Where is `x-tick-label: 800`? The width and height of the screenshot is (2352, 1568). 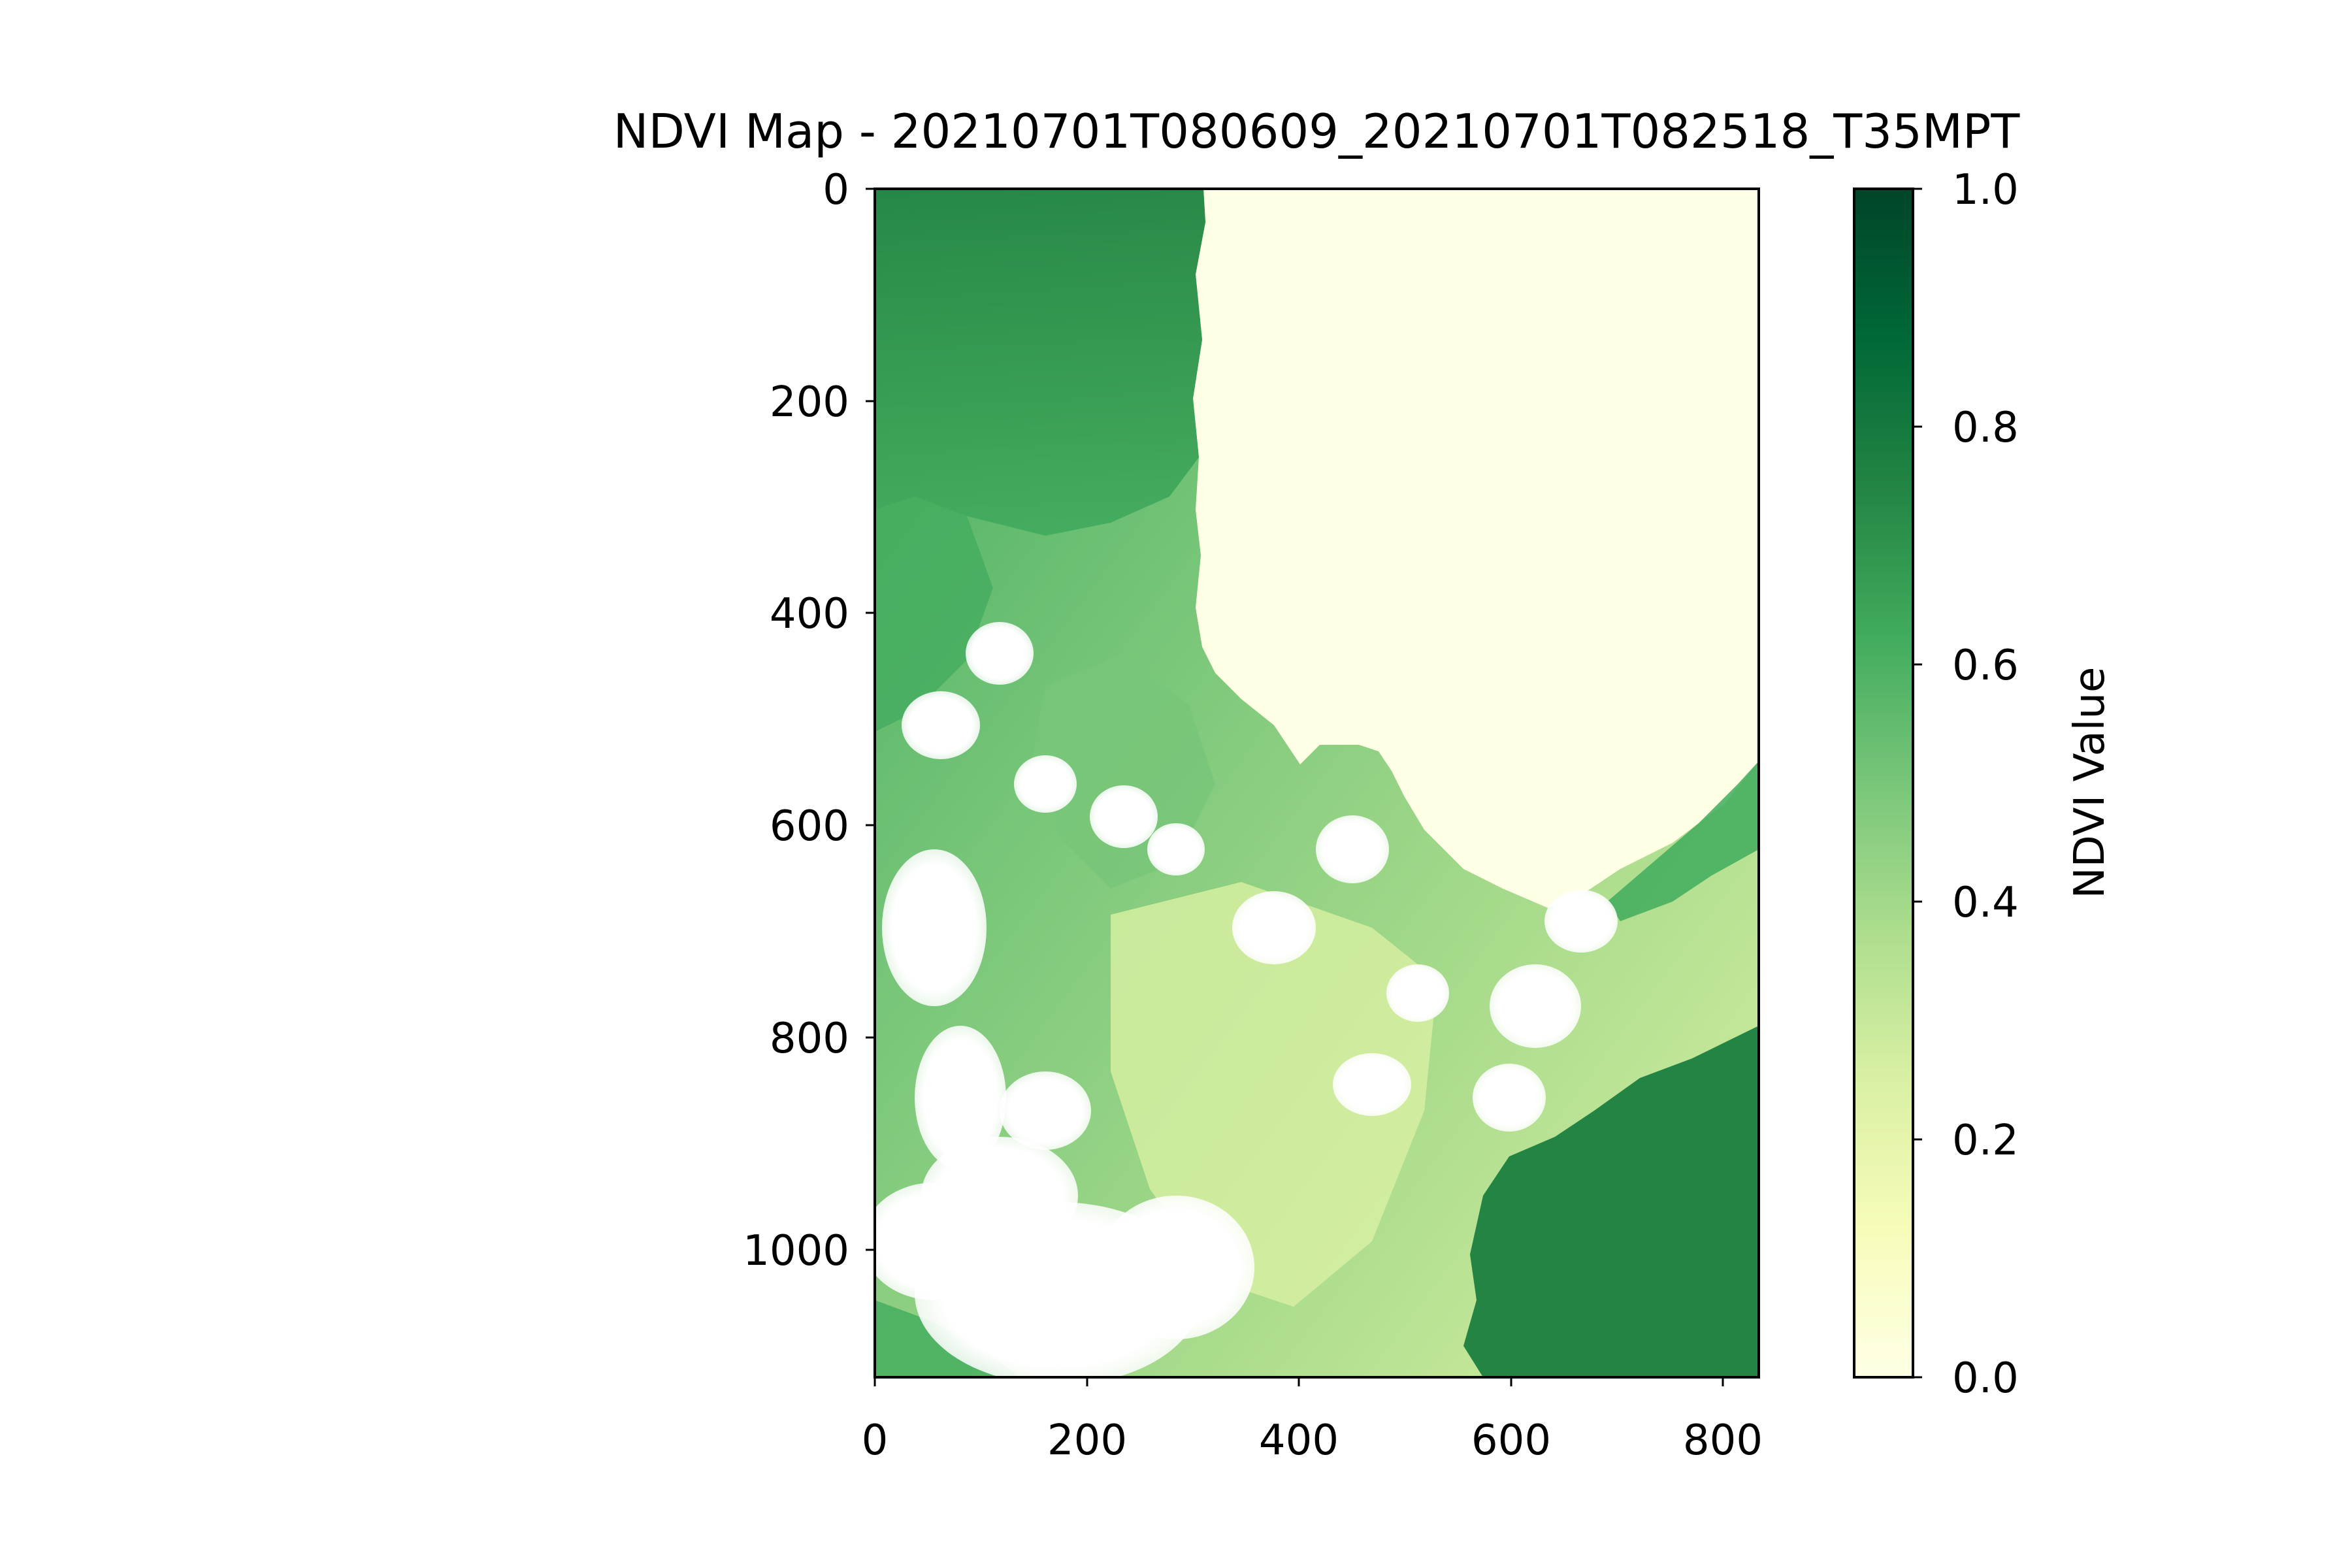 x-tick-label: 800 is located at coordinates (1723, 1440).